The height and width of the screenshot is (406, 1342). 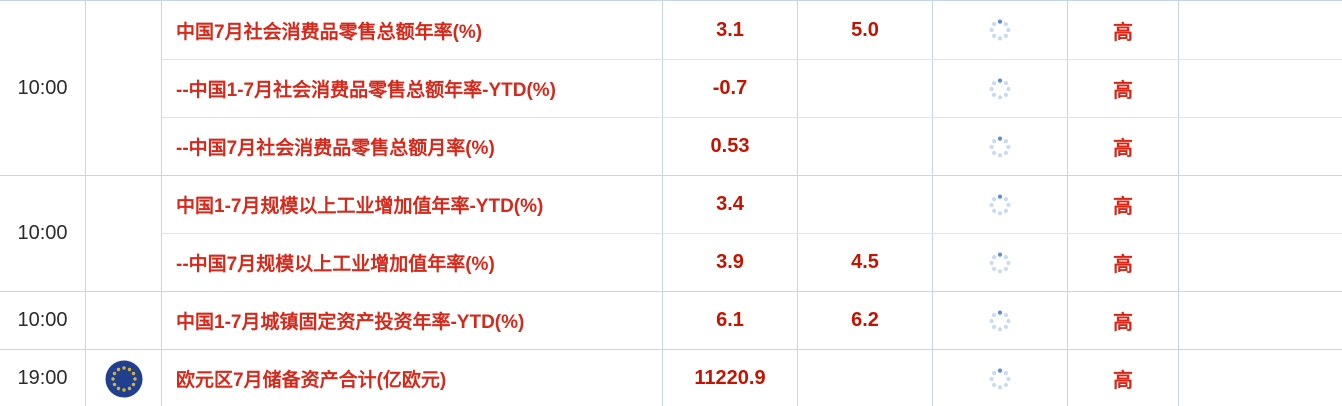 What do you see at coordinates (730, 262) in the screenshot?
I see `actual-value: 3.9` at bounding box center [730, 262].